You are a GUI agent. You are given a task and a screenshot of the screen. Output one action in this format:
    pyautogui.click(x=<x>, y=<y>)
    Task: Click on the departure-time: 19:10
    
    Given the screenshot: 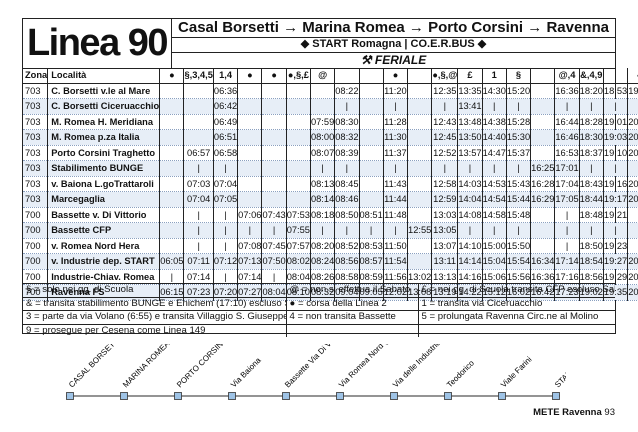 What is the action you would take?
    pyautogui.click(x=615, y=153)
    